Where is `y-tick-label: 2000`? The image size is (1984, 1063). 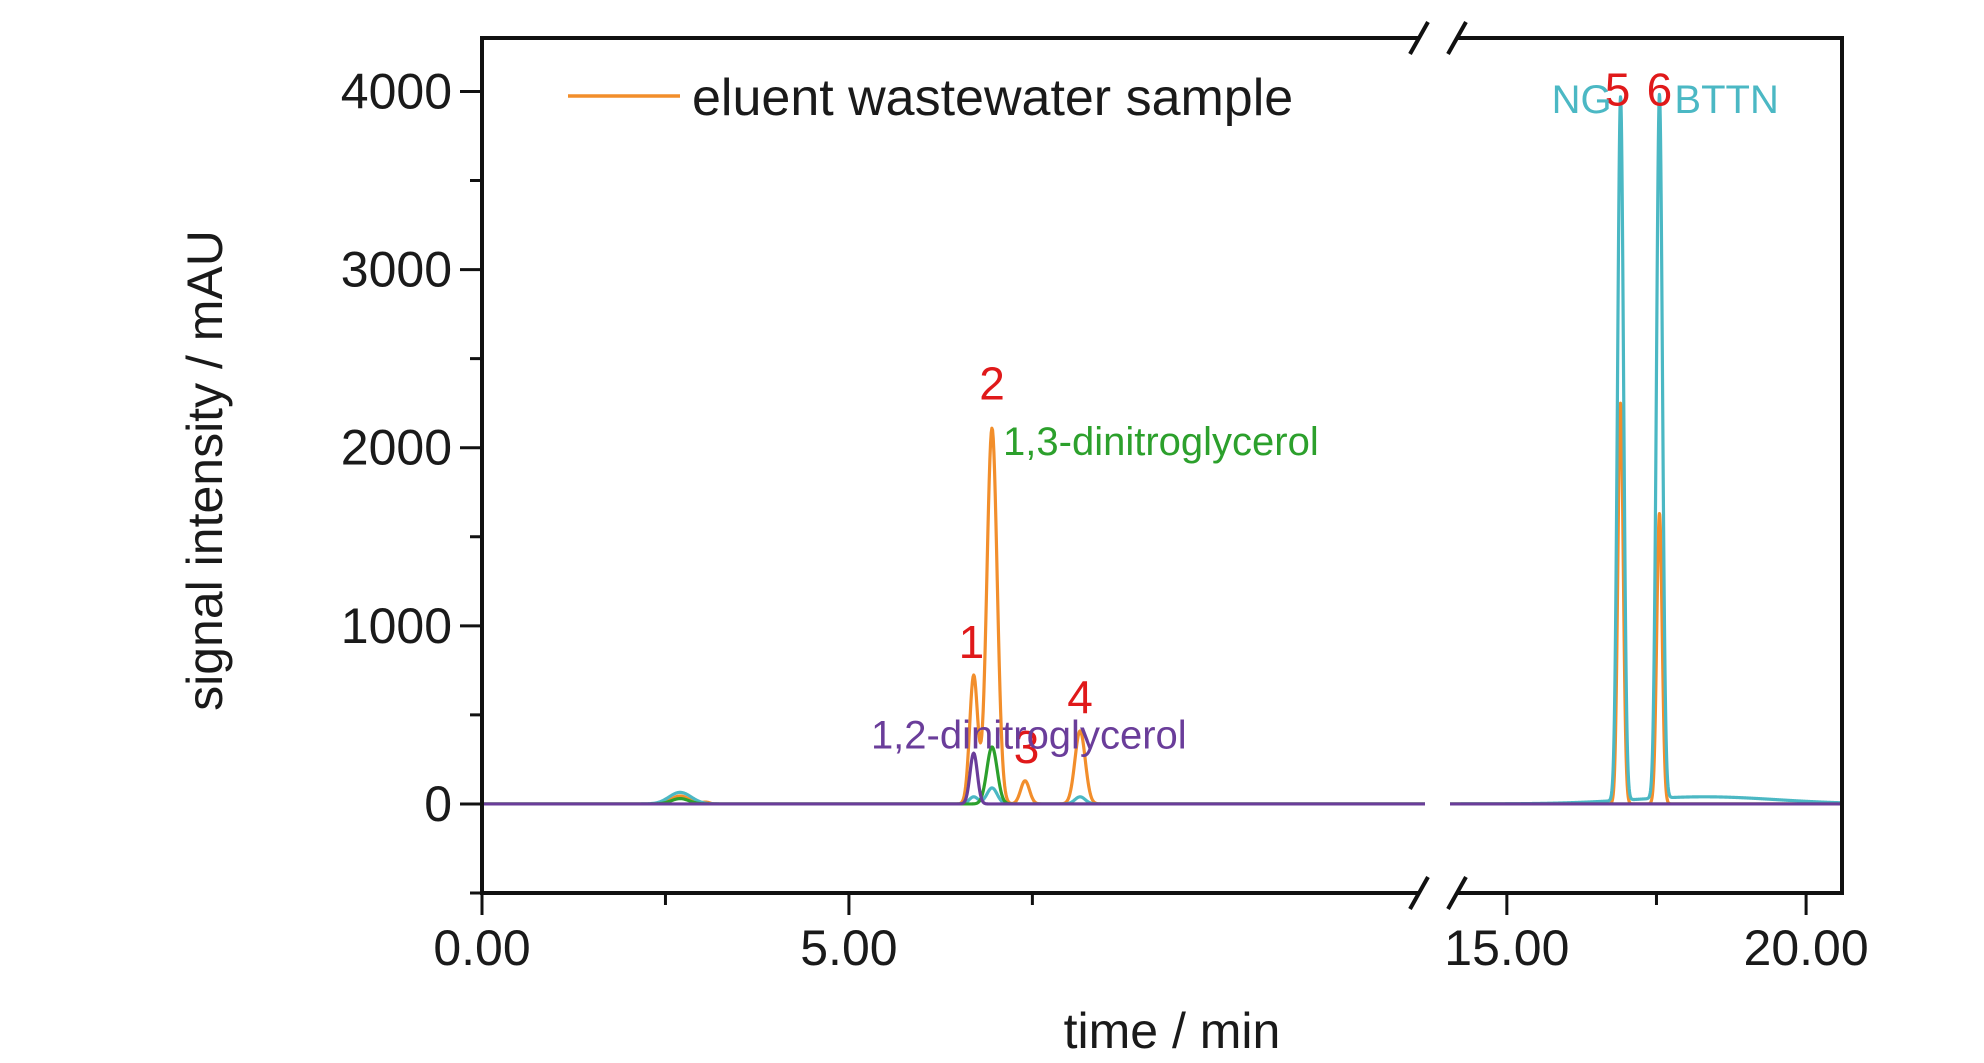
y-tick-label: 2000 is located at coordinates (396, 448).